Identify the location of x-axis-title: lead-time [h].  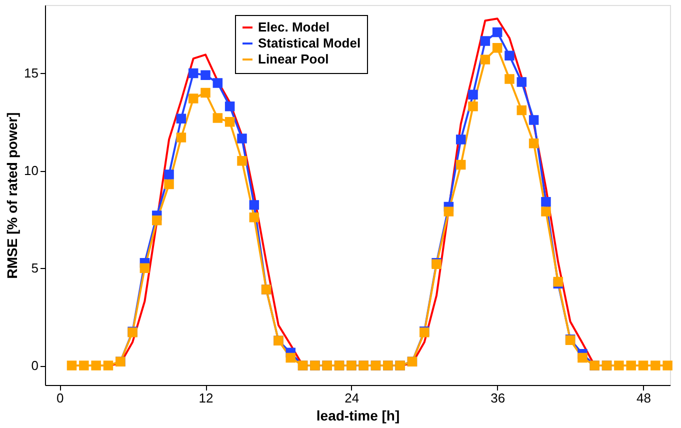
(358, 416).